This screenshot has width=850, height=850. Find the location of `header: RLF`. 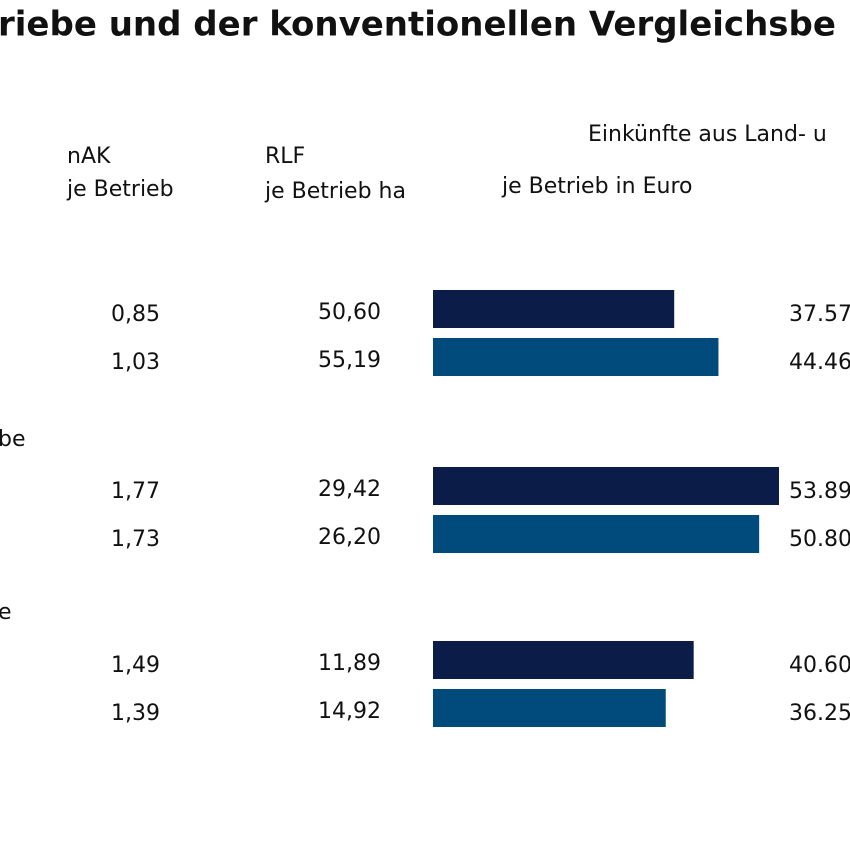

header: RLF is located at coordinates (285, 156).